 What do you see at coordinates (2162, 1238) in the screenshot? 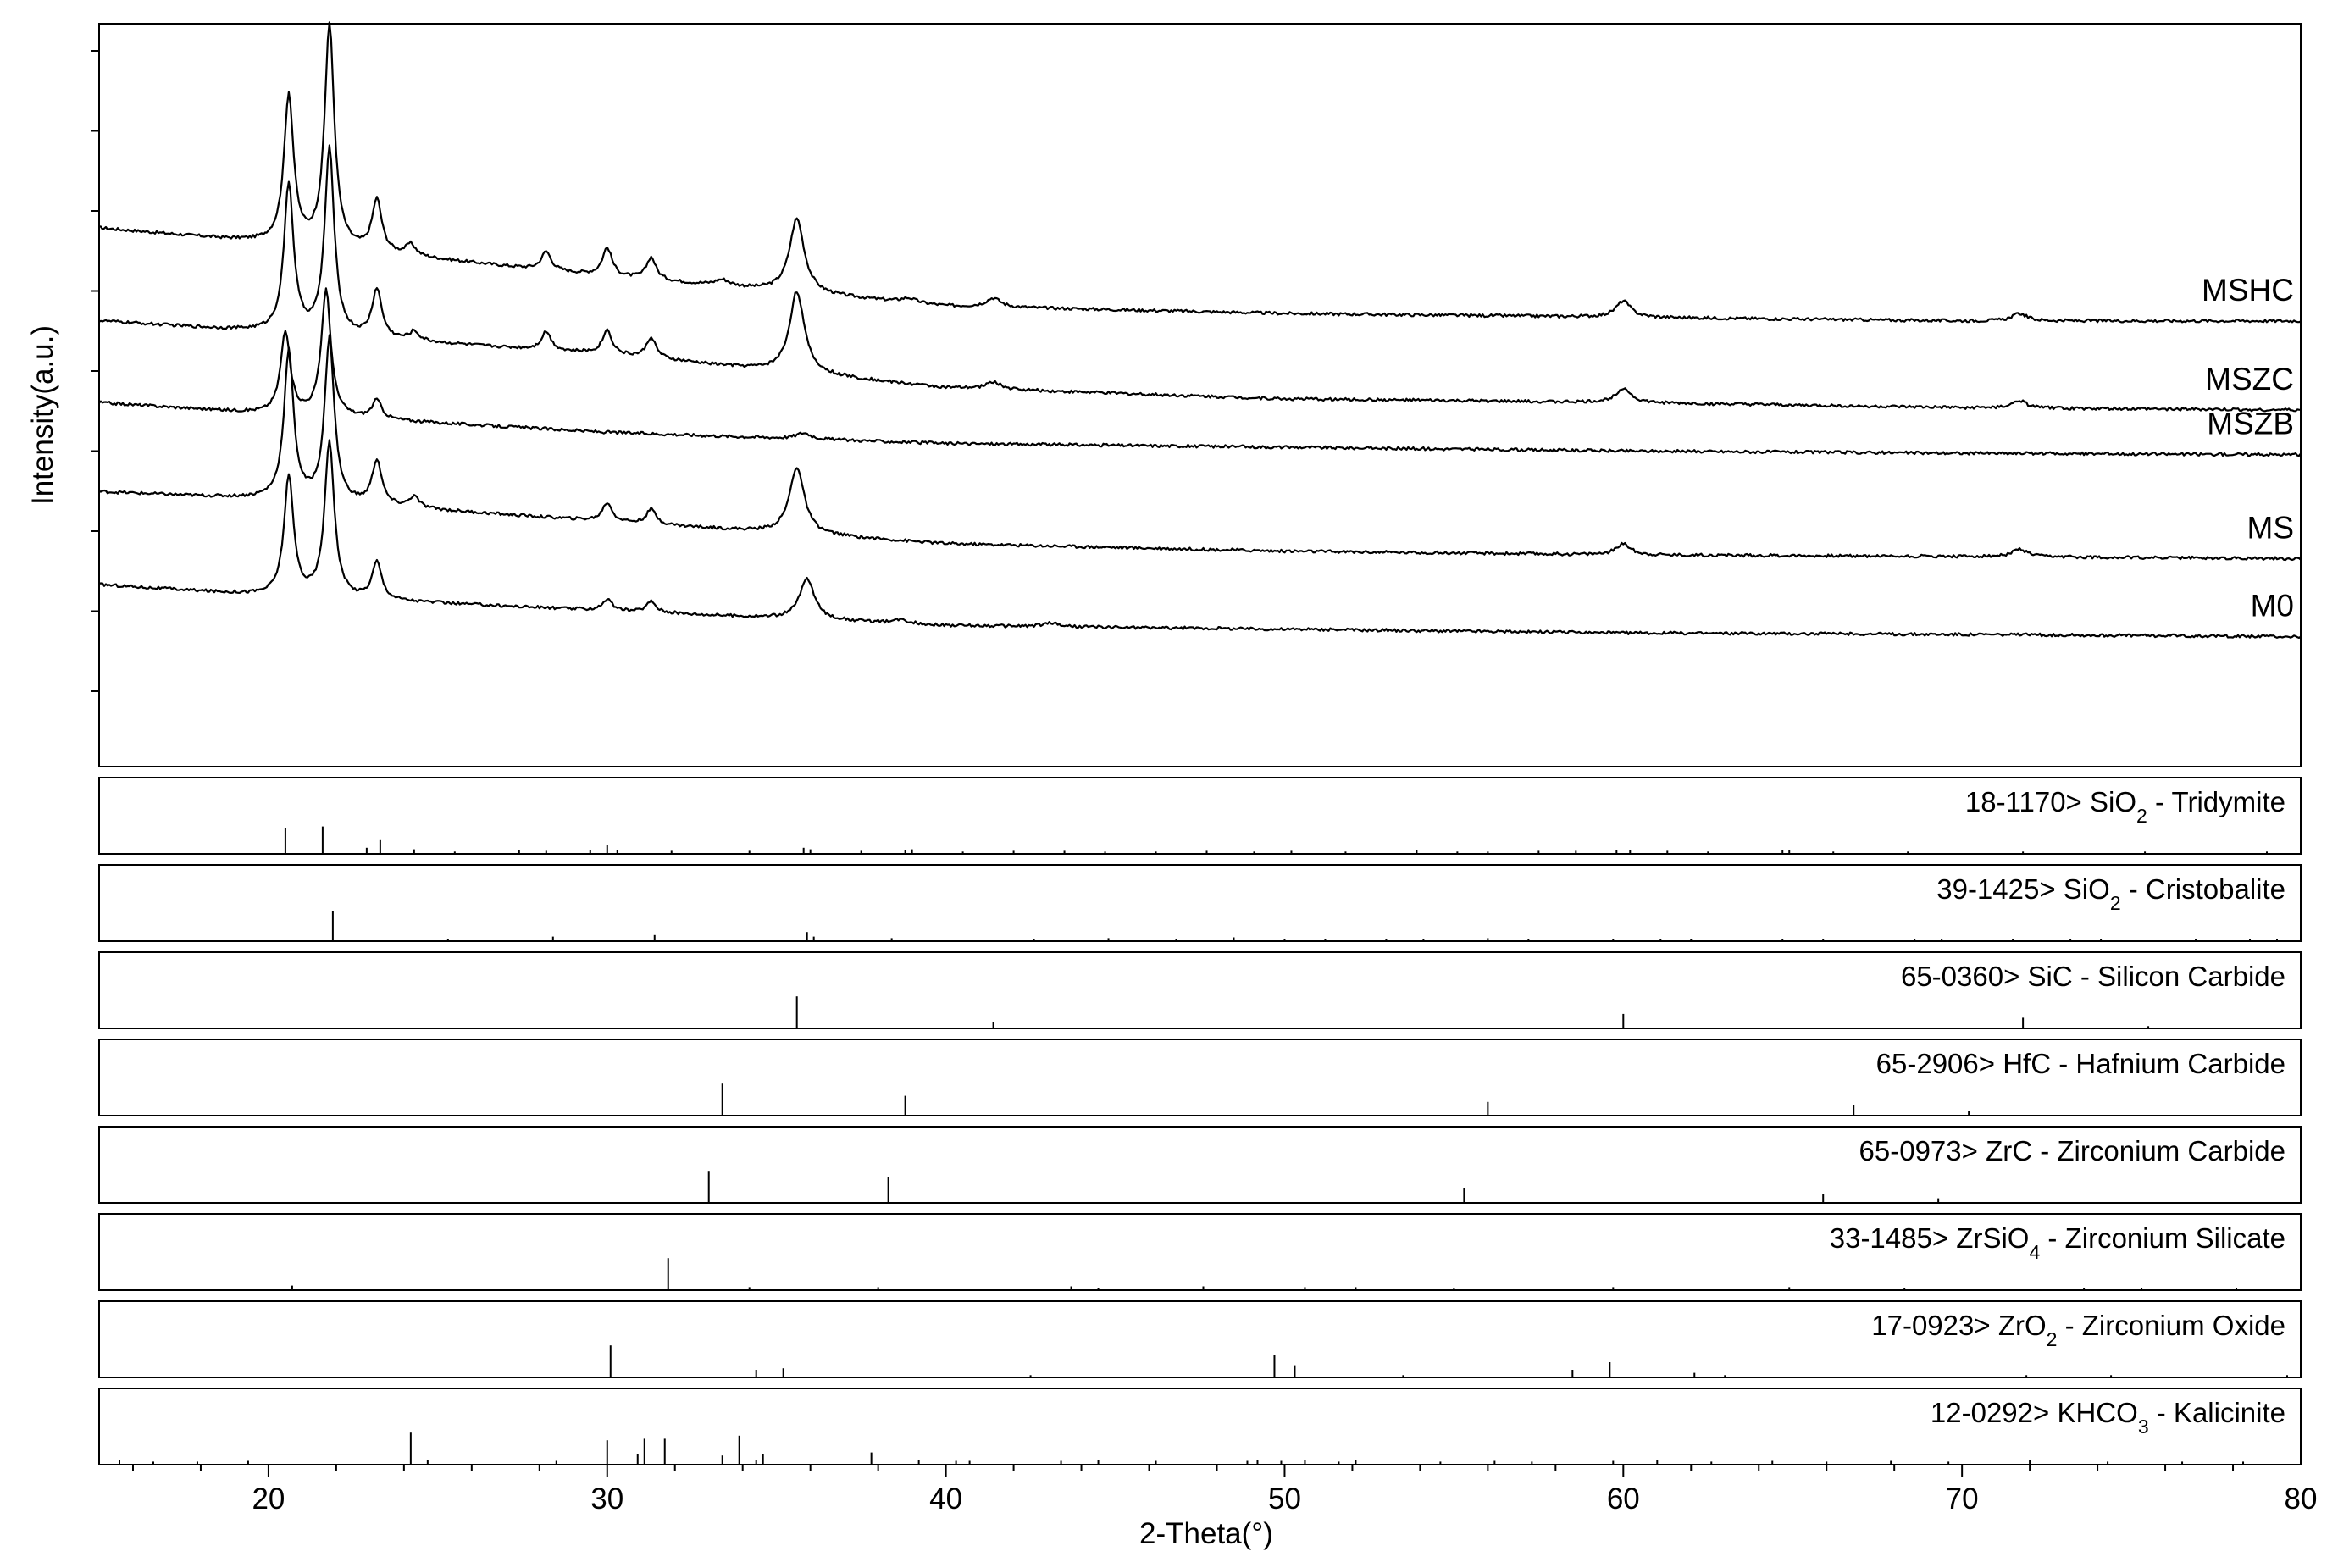
I see `reference-phase: - Zirconium Silicate` at bounding box center [2162, 1238].